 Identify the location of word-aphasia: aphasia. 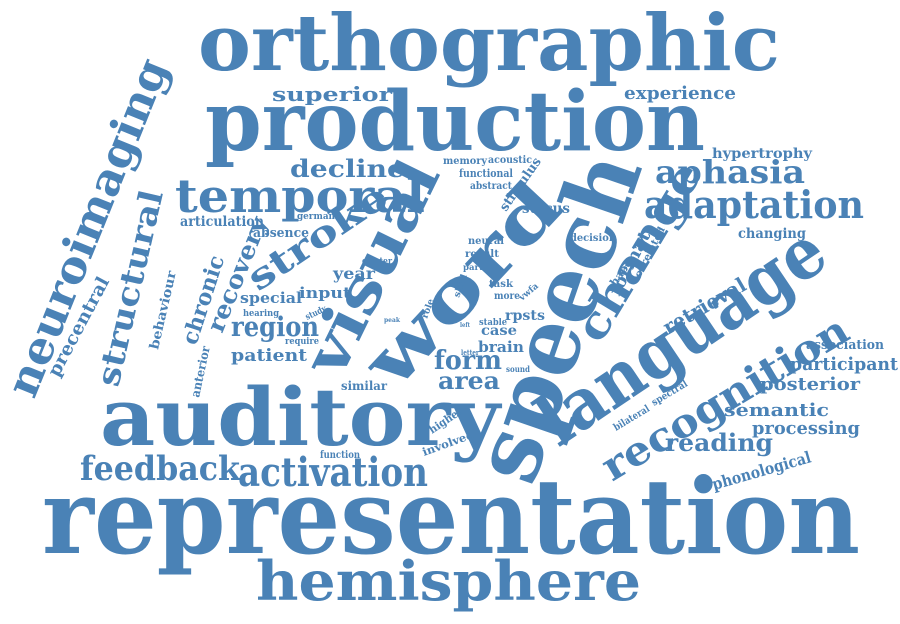
(730, 172).